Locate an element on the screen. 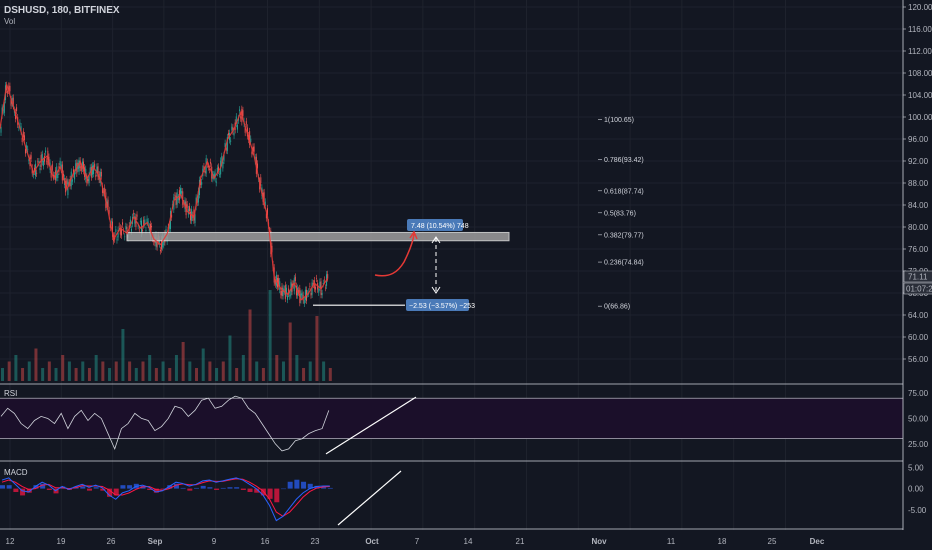 This screenshot has width=932, height=550. measure-annotations: 7.48 (10.54%) 748 −2.53 (−3.57%) −253 is located at coordinates (440, 265).